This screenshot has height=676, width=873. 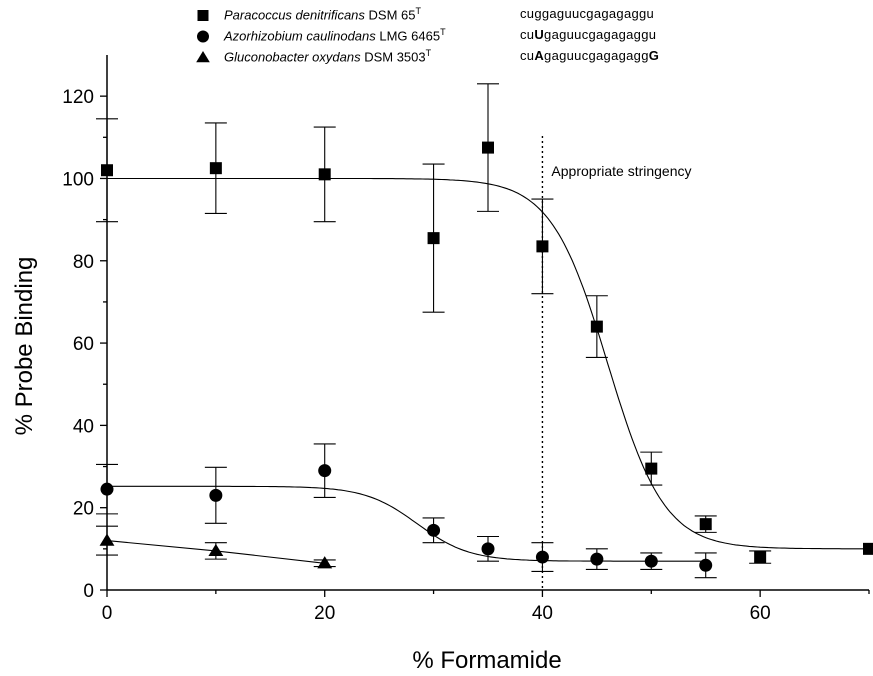 I want to click on y-tick-label: 80, so click(x=83, y=262).